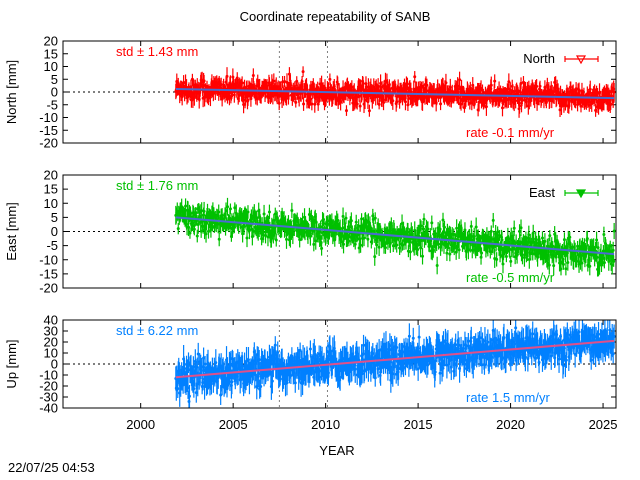 Image resolution: width=640 pixels, height=480 pixels. Describe the element at coordinates (48, 117) in the screenshot. I see `y-tick-label: -10` at that location.